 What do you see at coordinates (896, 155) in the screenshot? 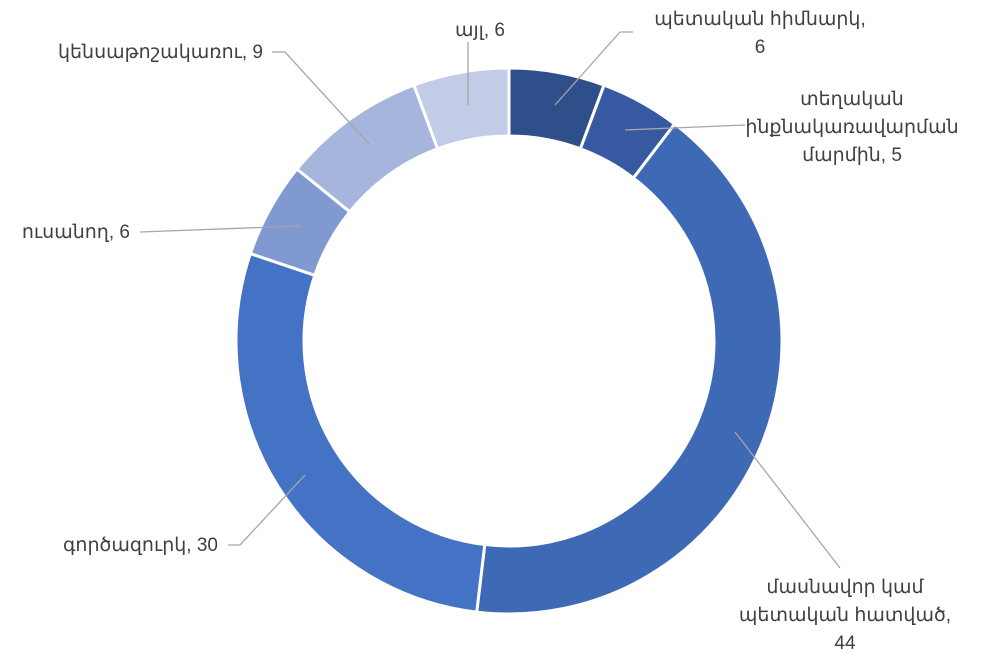
I see `data-value: 5` at bounding box center [896, 155].